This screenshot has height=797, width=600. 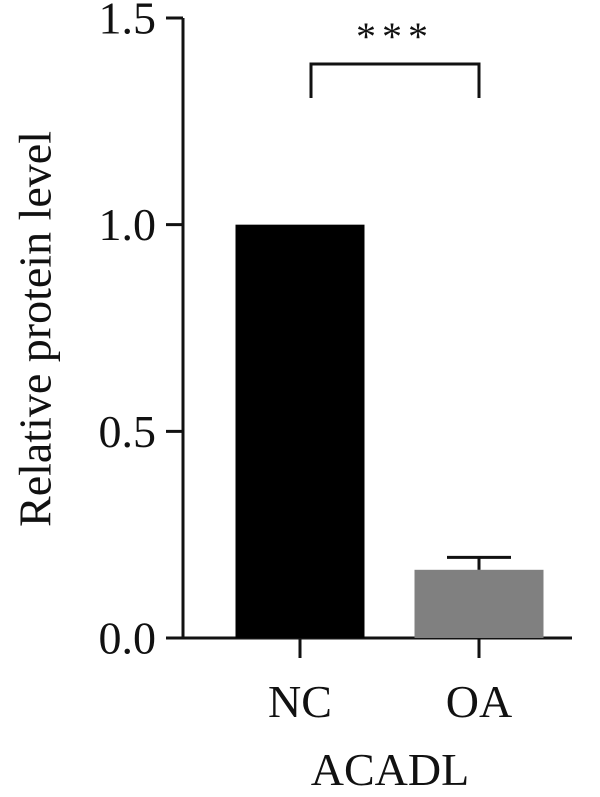 What do you see at coordinates (35, 329) in the screenshot?
I see `y-axis-title: Relative protein level` at bounding box center [35, 329].